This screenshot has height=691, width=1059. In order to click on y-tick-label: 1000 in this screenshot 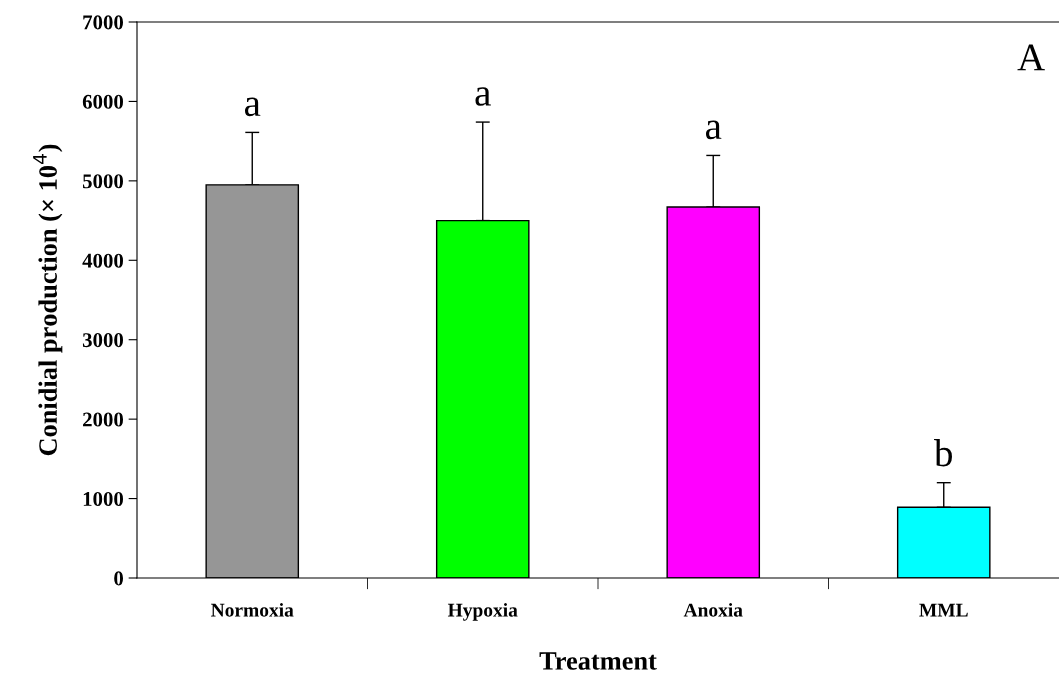, I will do `click(103, 498)`.